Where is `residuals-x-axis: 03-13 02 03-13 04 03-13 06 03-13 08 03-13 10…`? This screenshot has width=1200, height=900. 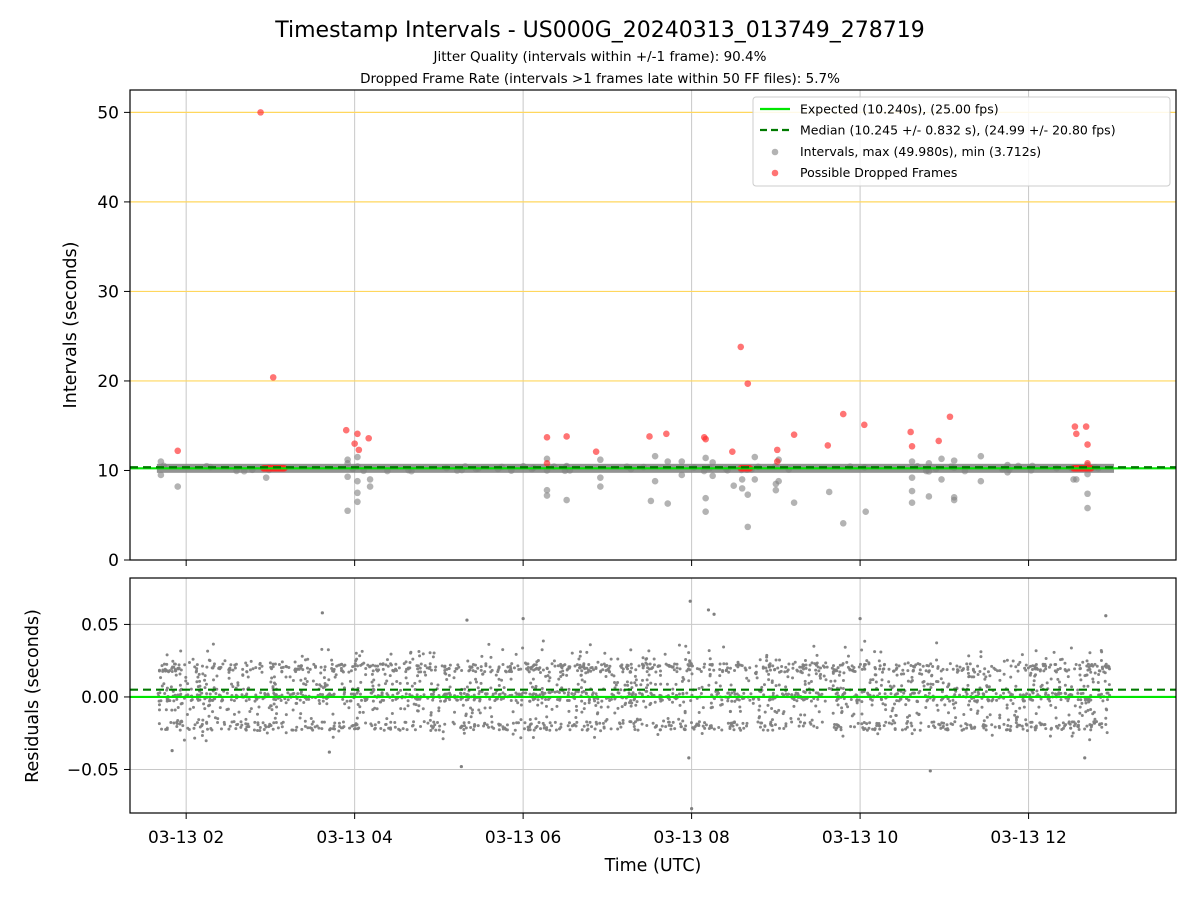
residuals-x-axis: 03-13 02 03-13 04 03-13 06 03-13 08 03-13 10… is located at coordinates (607, 830).